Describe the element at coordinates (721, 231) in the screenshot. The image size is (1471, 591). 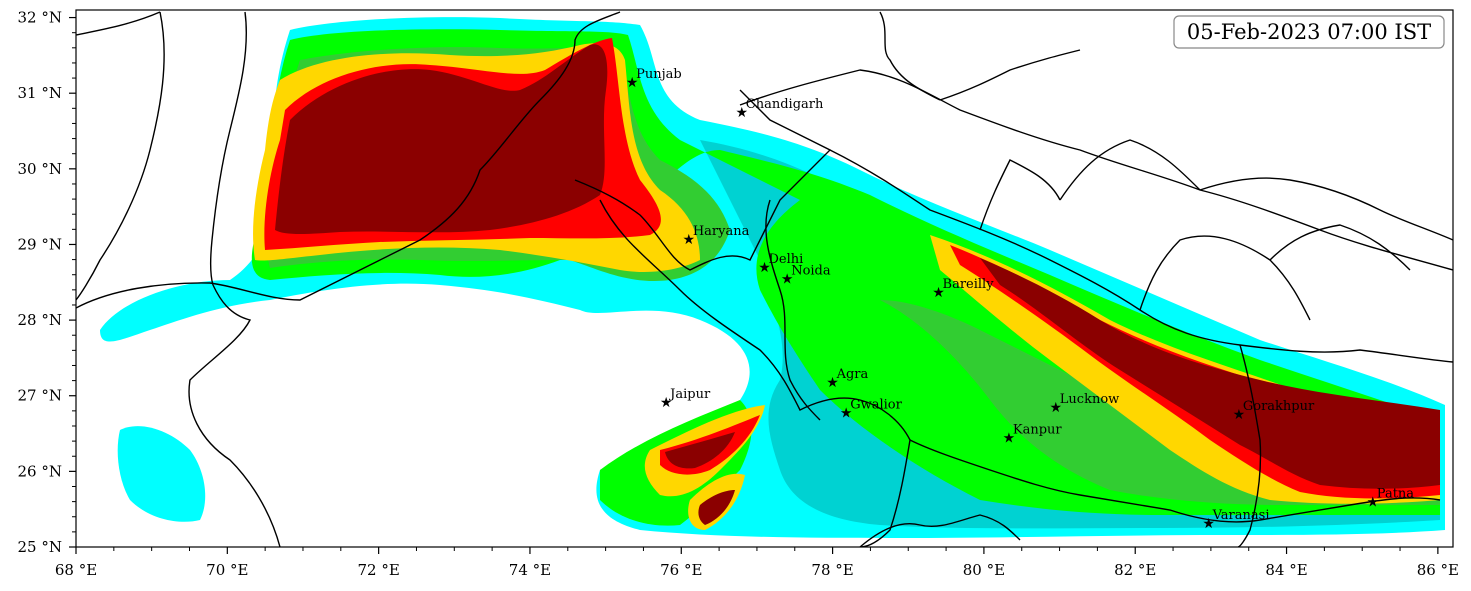
I see `city-label: Haryana` at that location.